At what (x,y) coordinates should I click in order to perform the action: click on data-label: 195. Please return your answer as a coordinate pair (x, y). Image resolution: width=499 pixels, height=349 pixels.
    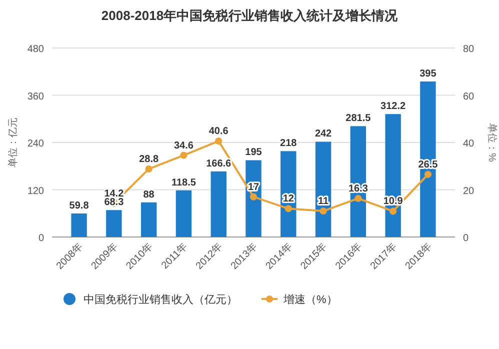
    Looking at the image, I should click on (253, 152).